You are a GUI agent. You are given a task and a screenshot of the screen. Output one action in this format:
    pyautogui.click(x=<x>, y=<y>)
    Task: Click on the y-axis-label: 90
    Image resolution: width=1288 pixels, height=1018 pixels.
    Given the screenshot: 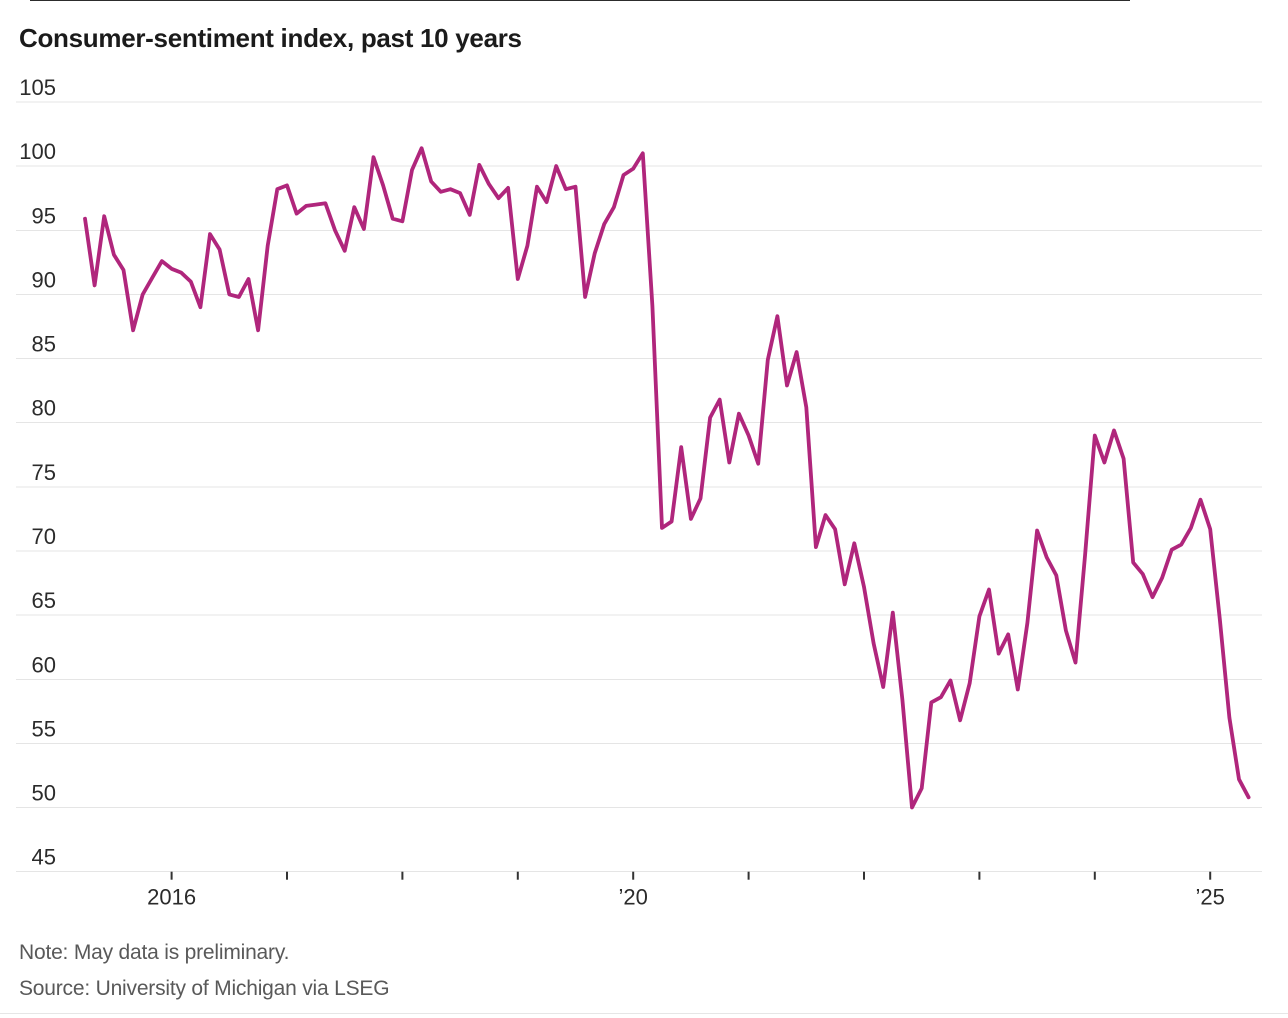 What is the action you would take?
    pyautogui.click(x=44, y=279)
    